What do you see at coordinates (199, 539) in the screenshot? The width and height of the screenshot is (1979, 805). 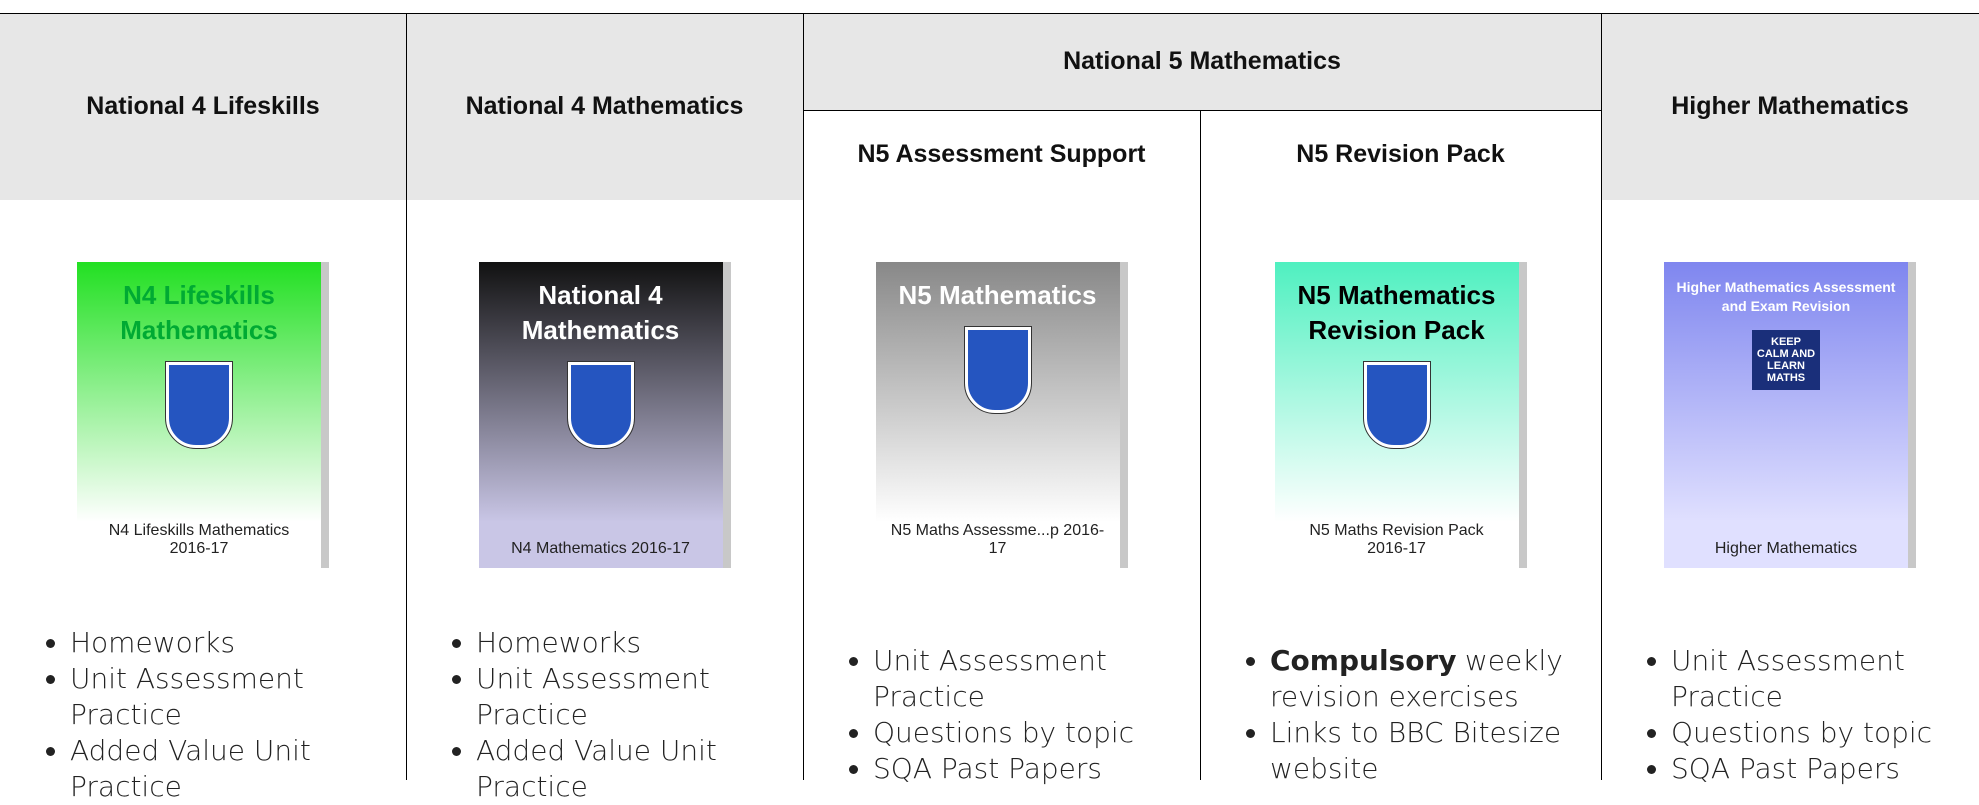 I see `cover-caption: N4 Lifeskills Mathematics 2016-17` at bounding box center [199, 539].